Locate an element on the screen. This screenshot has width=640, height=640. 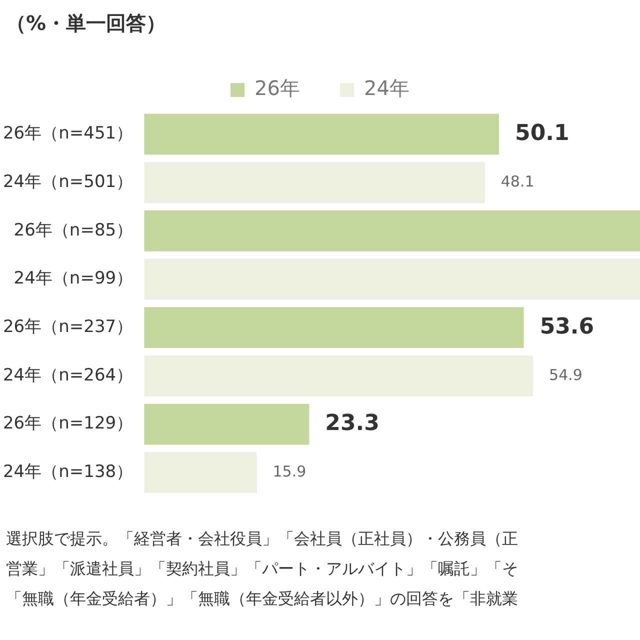
data-label: 15.9 is located at coordinates (289, 471).